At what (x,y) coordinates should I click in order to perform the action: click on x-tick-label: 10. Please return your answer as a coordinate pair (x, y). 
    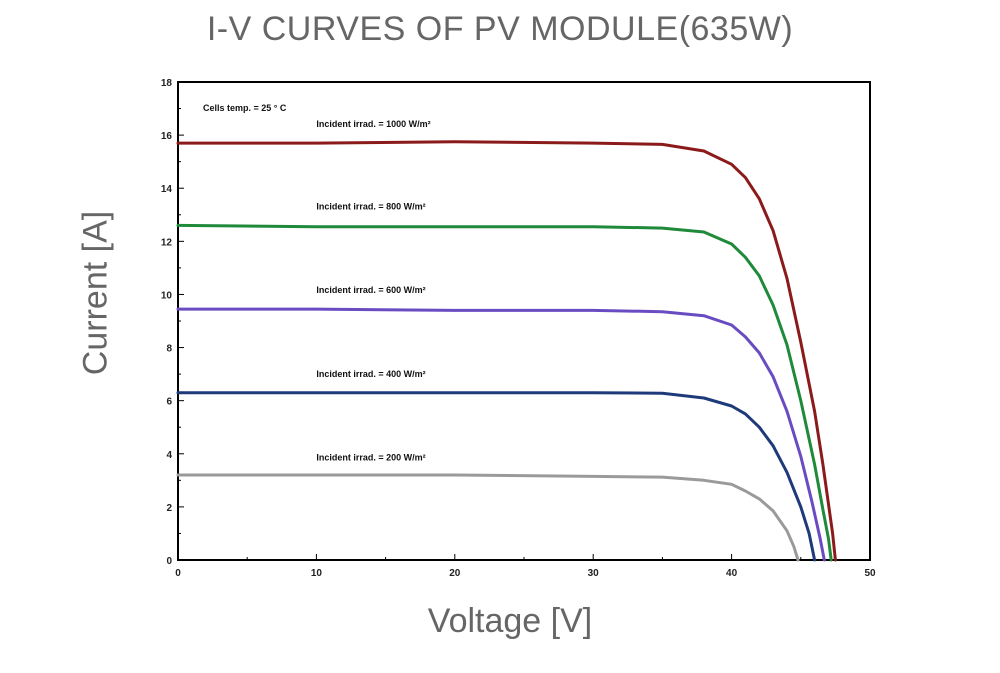
    Looking at the image, I should click on (317, 573).